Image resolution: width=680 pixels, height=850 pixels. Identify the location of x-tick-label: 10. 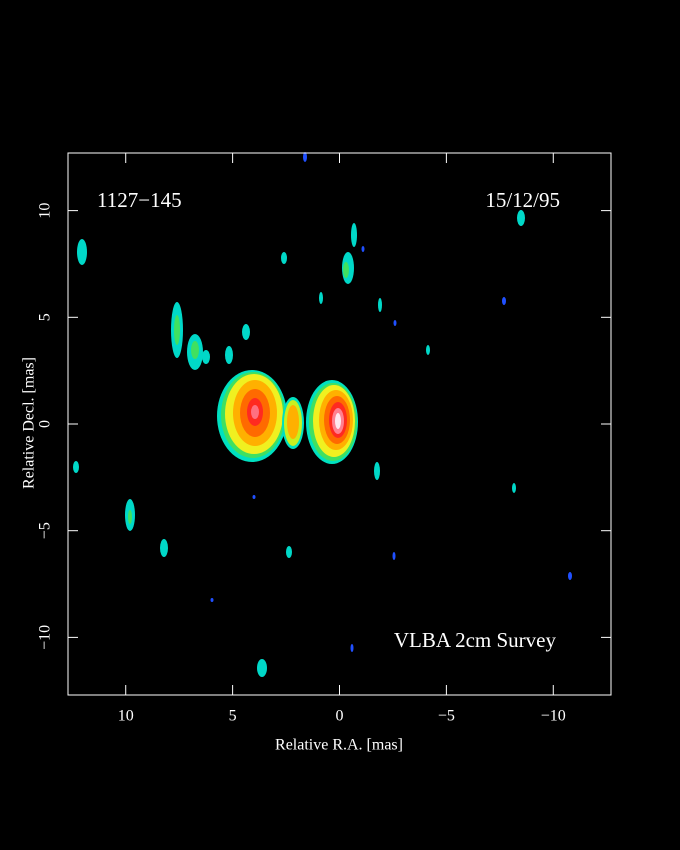
(126, 716).